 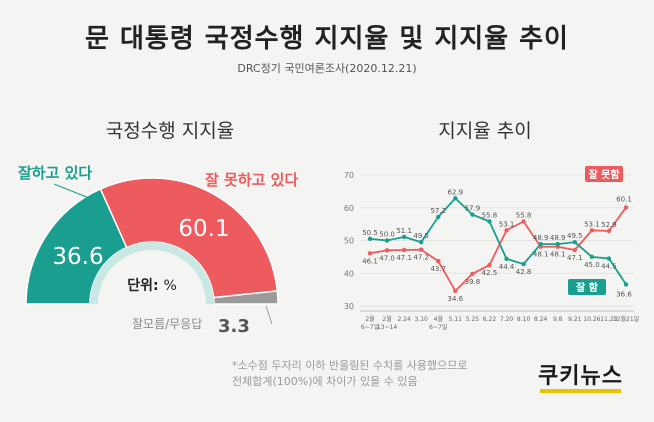 What do you see at coordinates (325, 381) in the screenshot?
I see `footnote-line-2: 전체합계(100%)에 차이가 있을 수 있음` at bounding box center [325, 381].